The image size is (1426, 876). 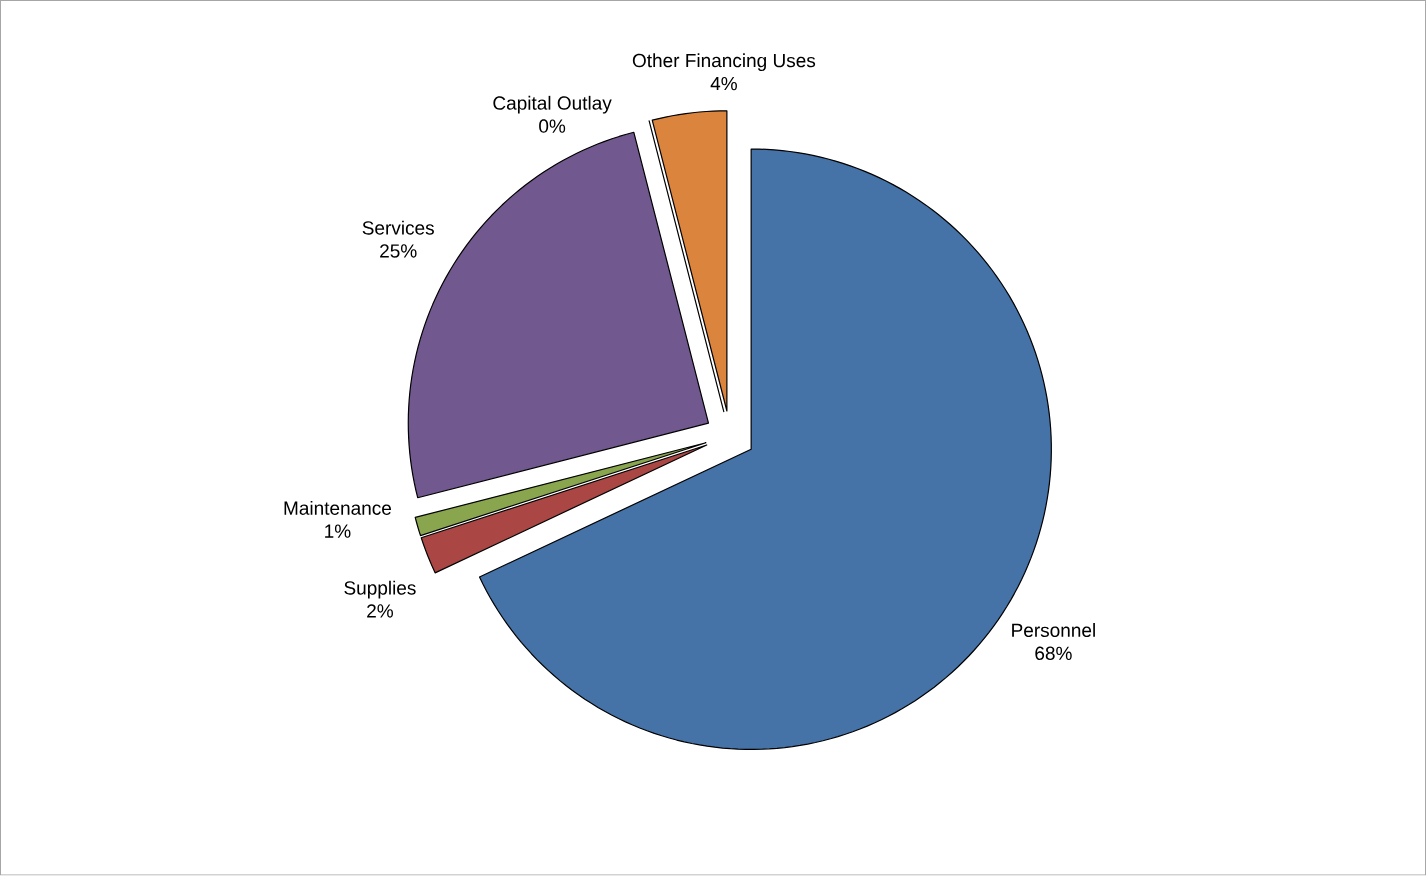 I want to click on slice-label: Other Financing Uses, so click(x=724, y=62).